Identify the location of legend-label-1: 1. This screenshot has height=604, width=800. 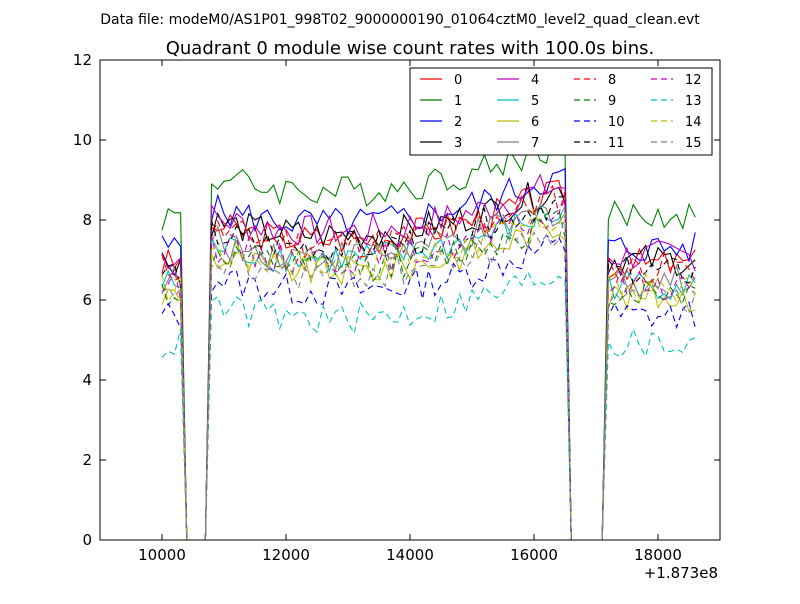
(458, 101).